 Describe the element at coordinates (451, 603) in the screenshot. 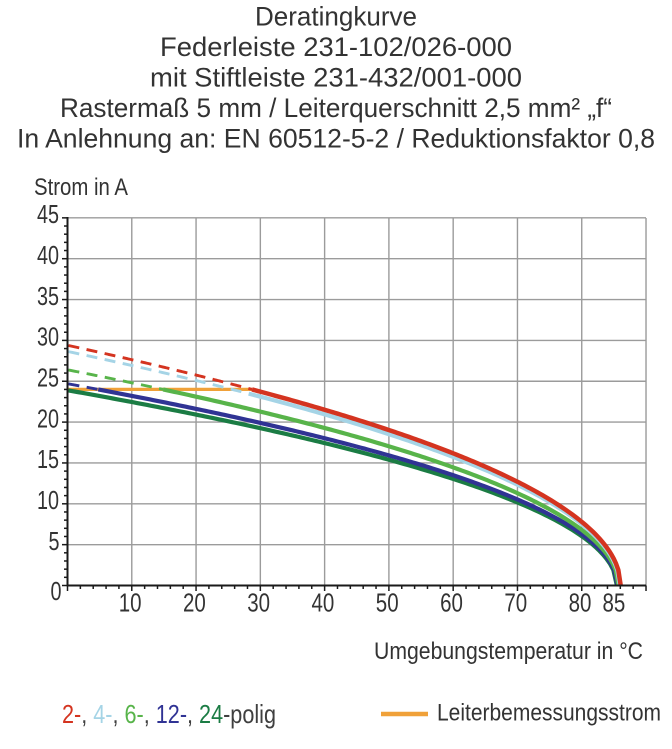

I see `svg-text: 60` at that location.